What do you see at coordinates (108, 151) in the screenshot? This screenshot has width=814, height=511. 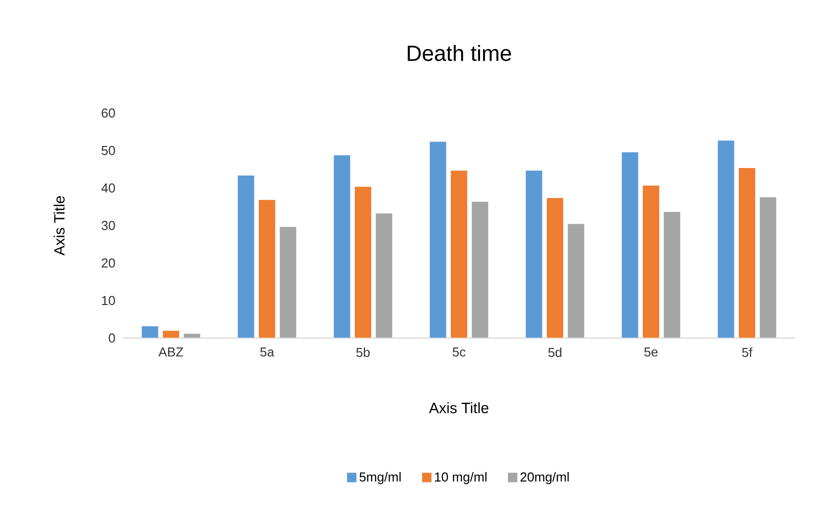 I see `y-tick-label: 50` at bounding box center [108, 151].